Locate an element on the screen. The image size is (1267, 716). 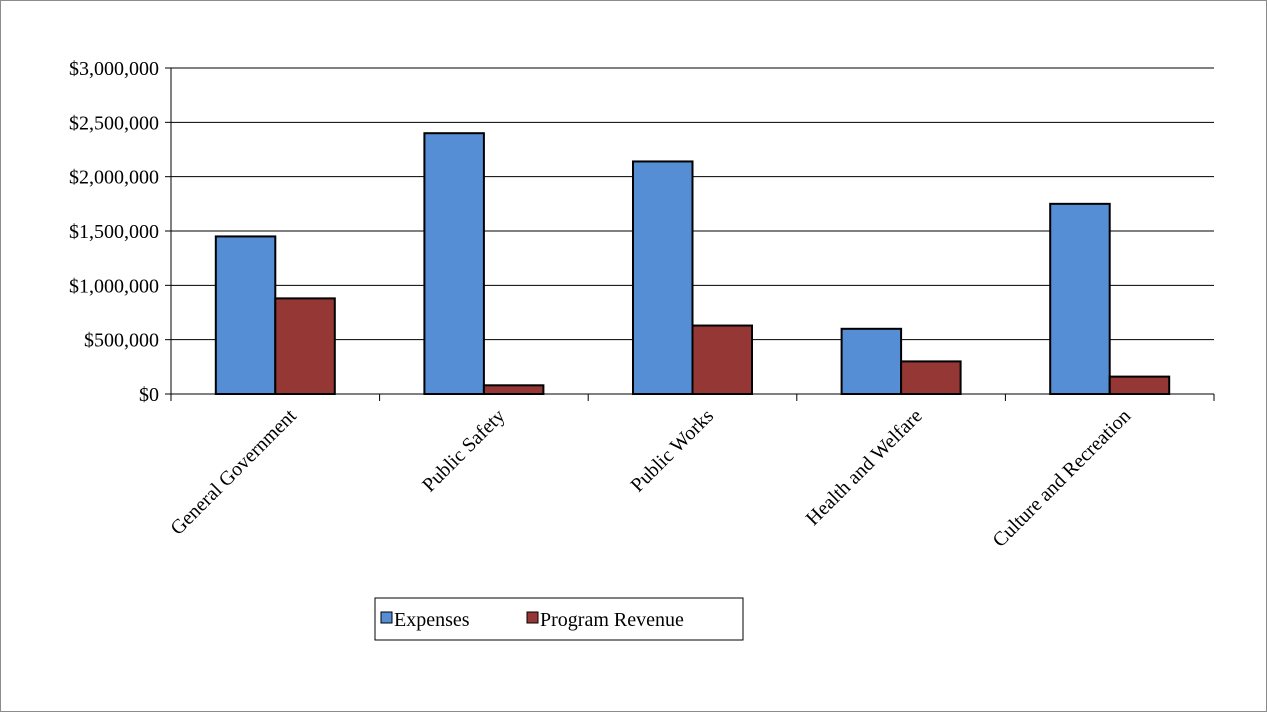
x-category-label: Culture and Recreation is located at coordinates (1062, 478).